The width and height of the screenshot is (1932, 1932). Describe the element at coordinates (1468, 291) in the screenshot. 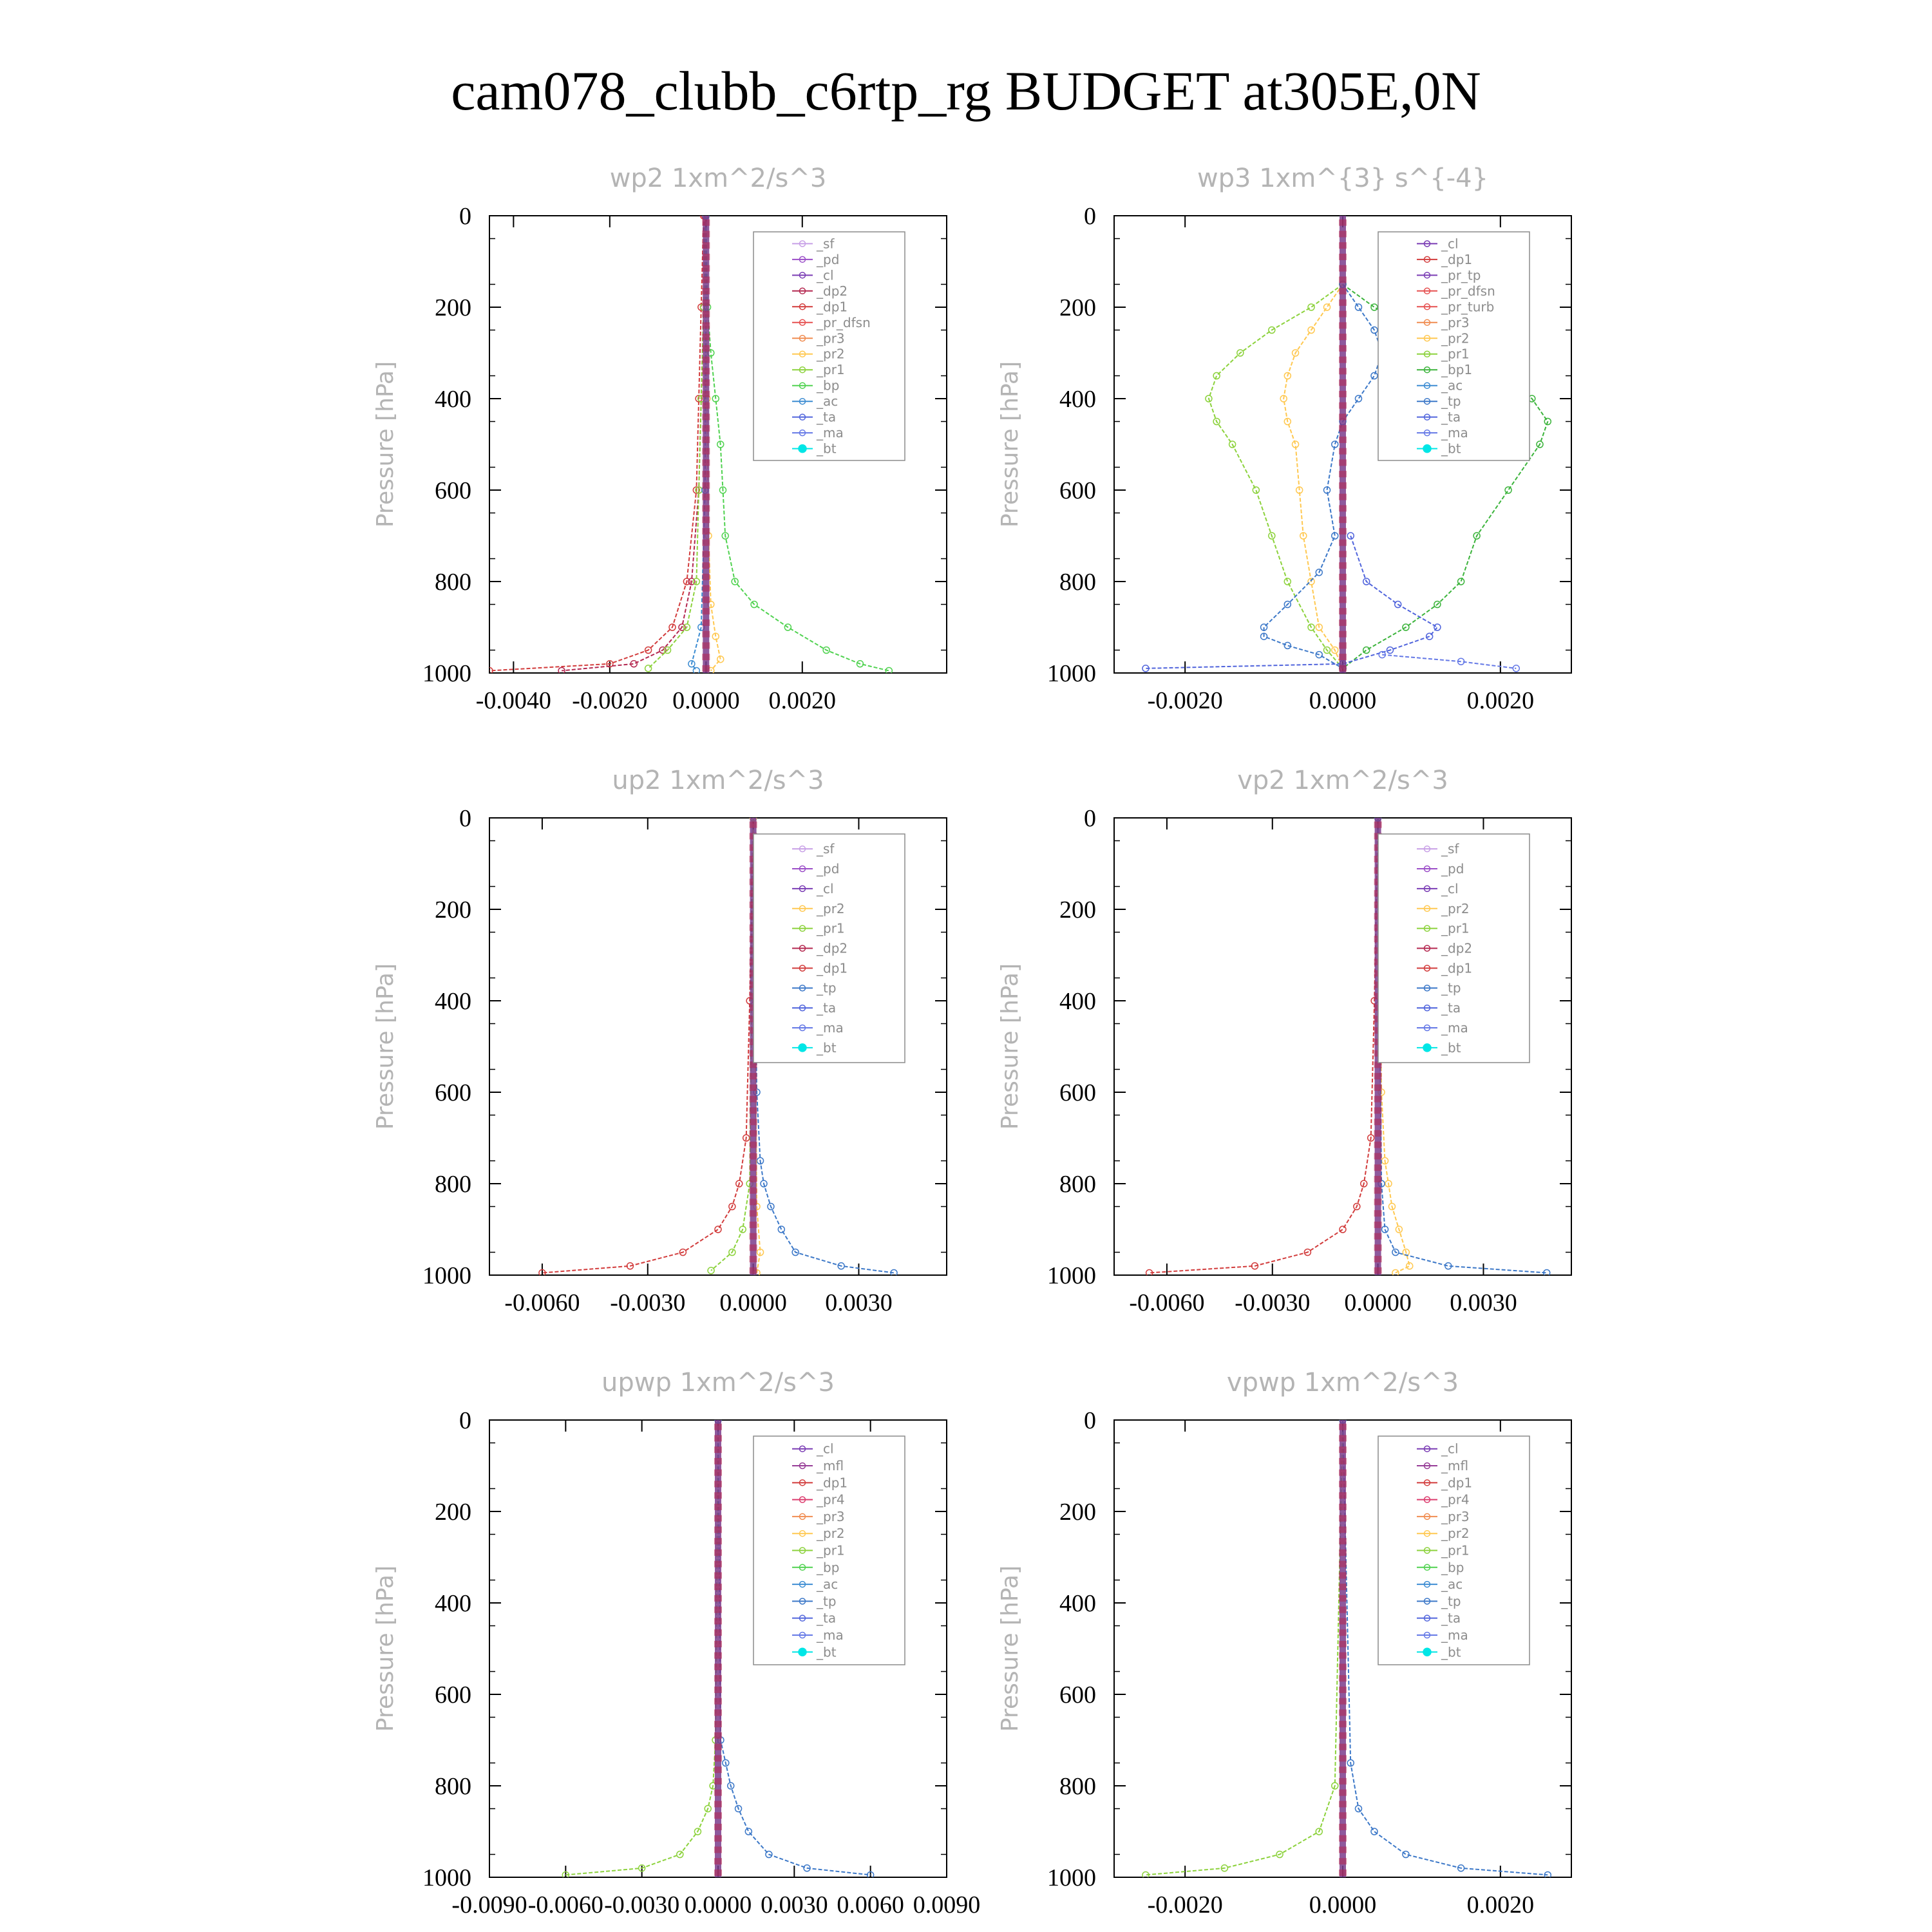

I see `legend-label: _pr_dfsn` at that location.